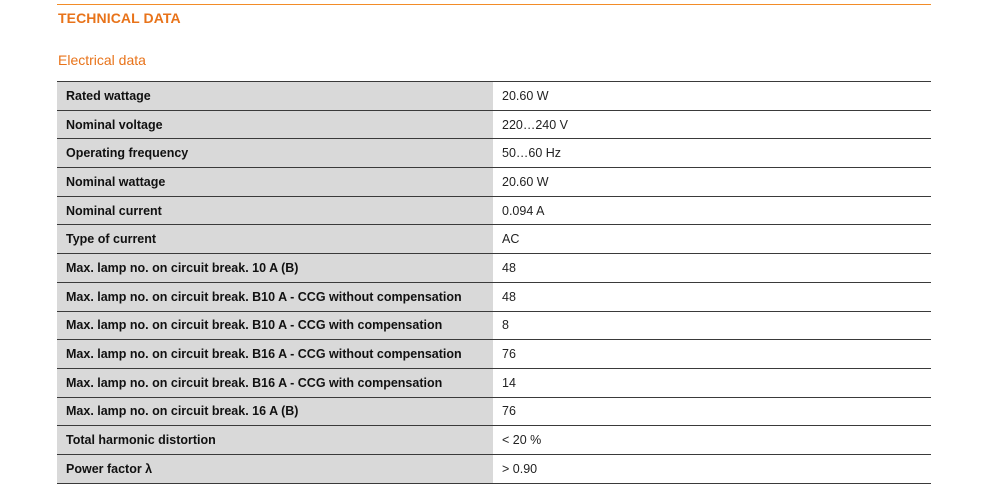 This screenshot has width=988, height=487. What do you see at coordinates (275, 182) in the screenshot?
I see `row-label: Nominal wattage` at bounding box center [275, 182].